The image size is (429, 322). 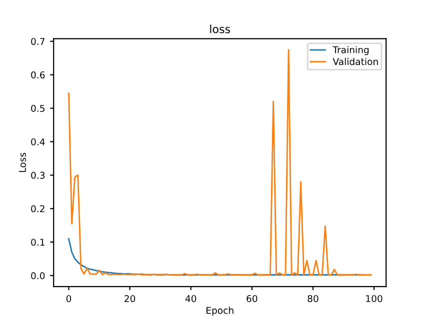 I want to click on x-axis-title: Epoch, so click(x=220, y=311).